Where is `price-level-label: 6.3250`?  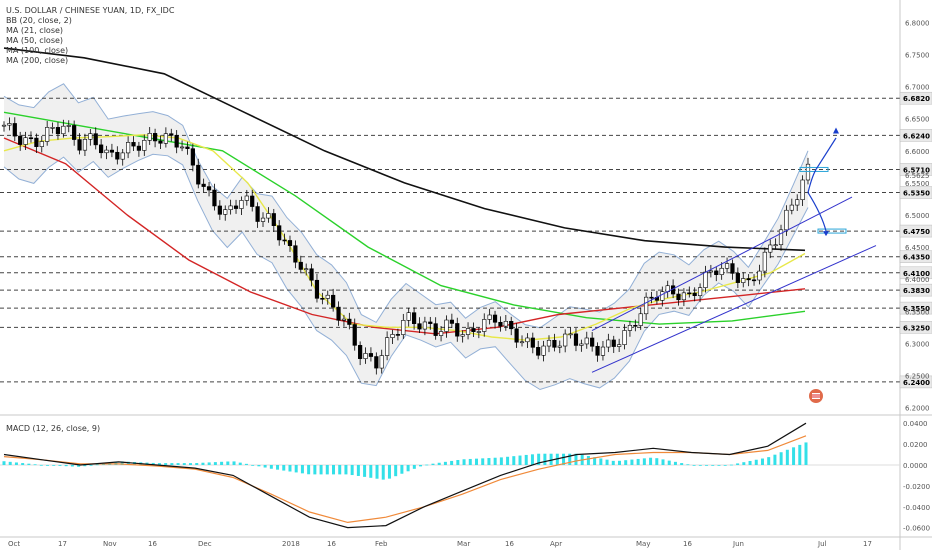
price-level-label: 6.3250 is located at coordinates (916, 328).